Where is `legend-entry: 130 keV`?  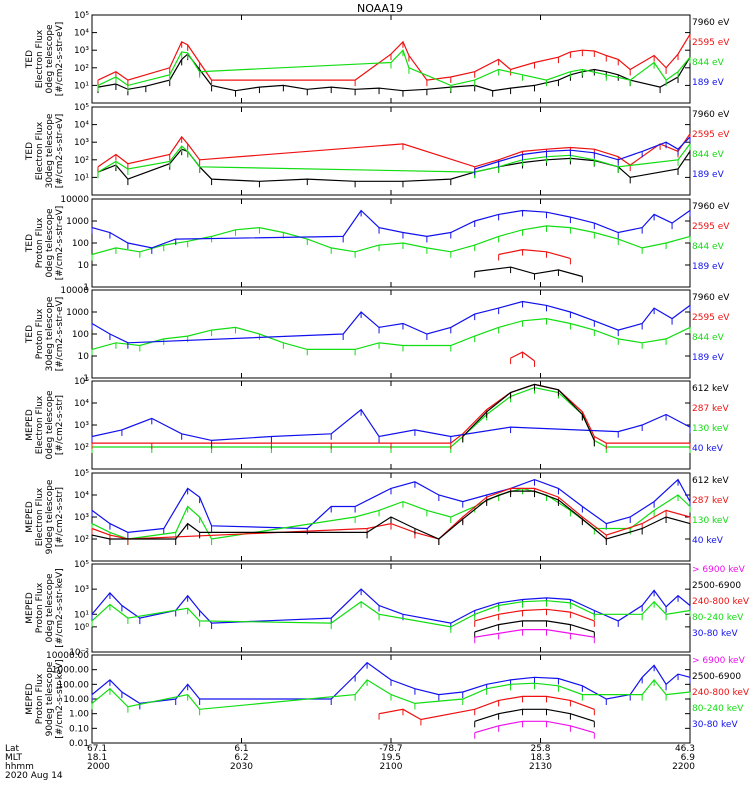
legend-entry: 130 keV is located at coordinates (710, 429).